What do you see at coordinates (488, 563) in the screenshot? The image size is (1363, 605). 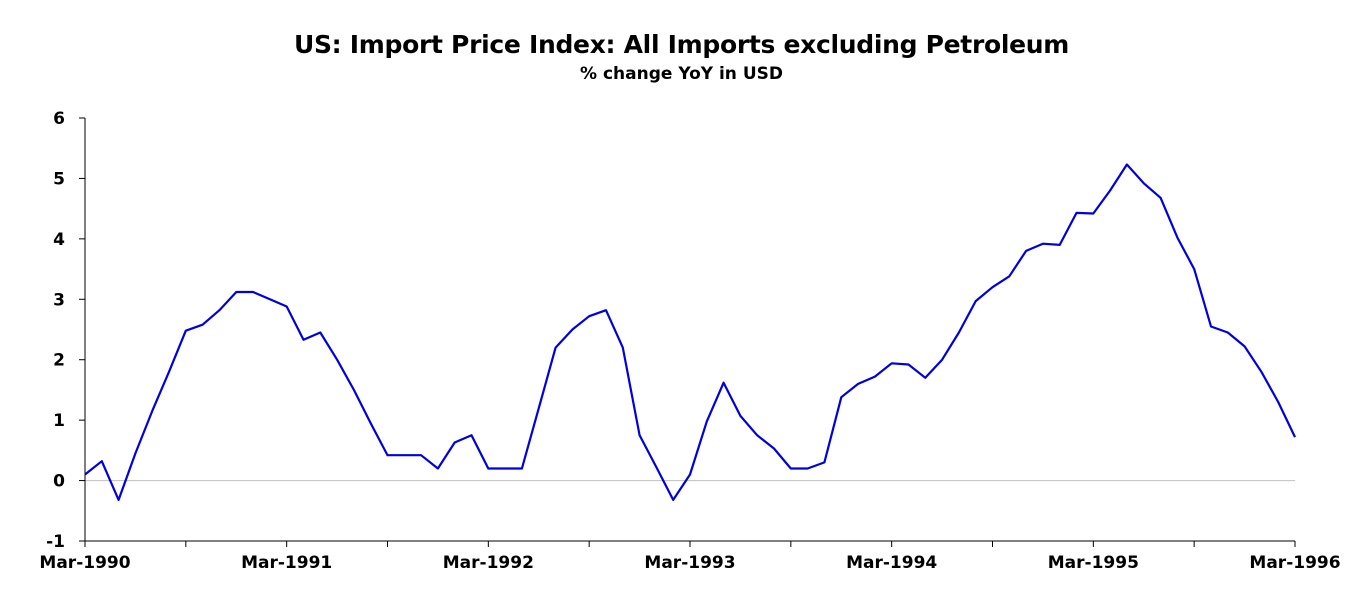 I see `x-tick-label: Mar-1992` at bounding box center [488, 563].